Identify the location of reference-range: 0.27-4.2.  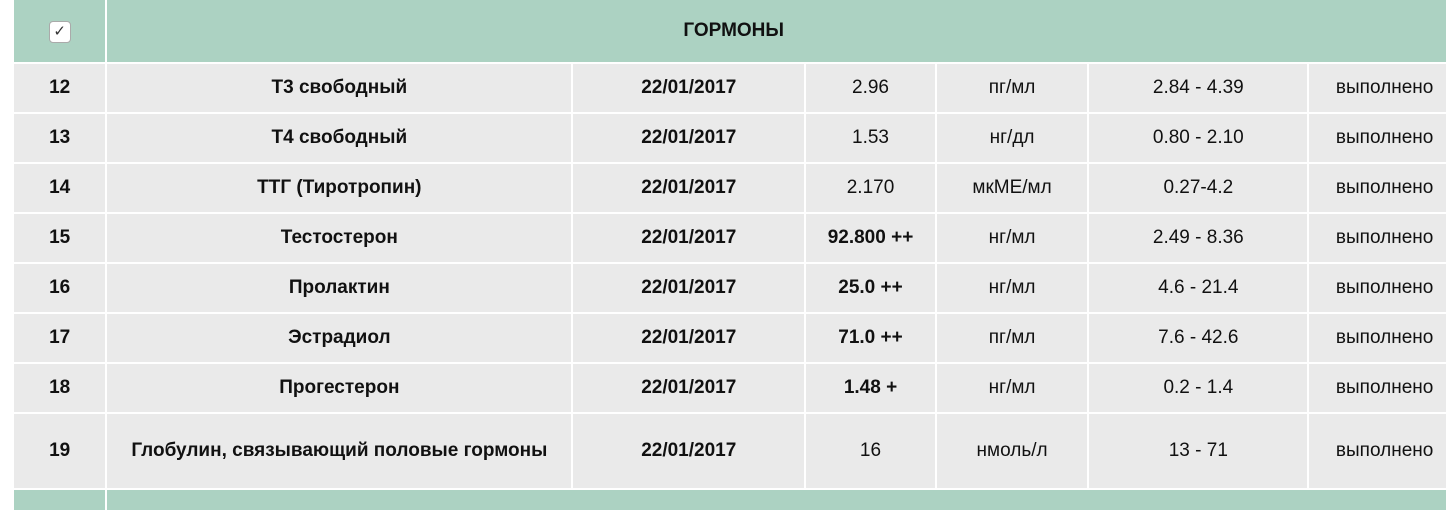
(1198, 188).